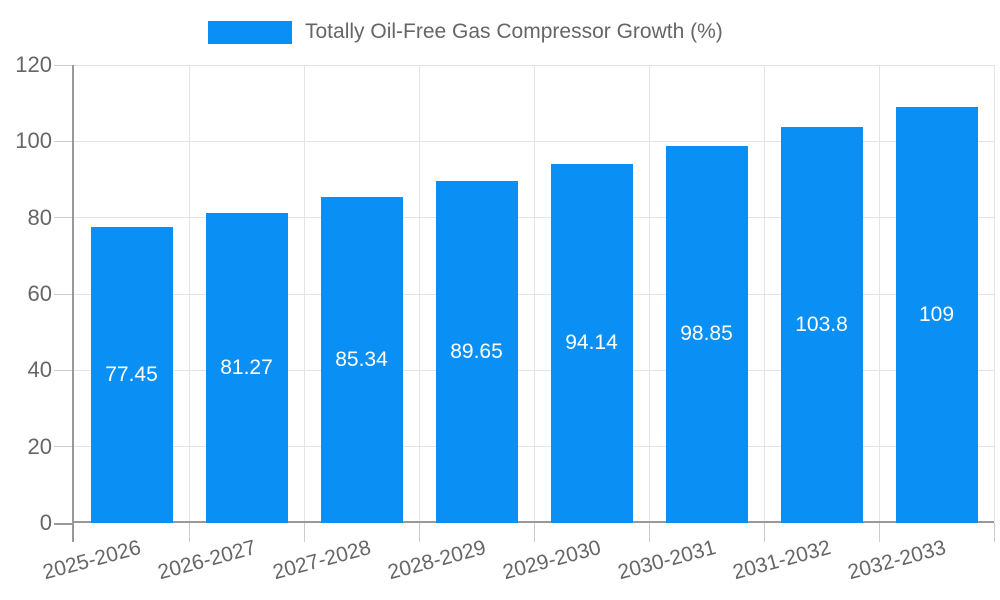 This screenshot has width=1000, height=600. Describe the element at coordinates (322, 560) in the screenshot. I see `x-axis-label: 2027-2028` at that location.